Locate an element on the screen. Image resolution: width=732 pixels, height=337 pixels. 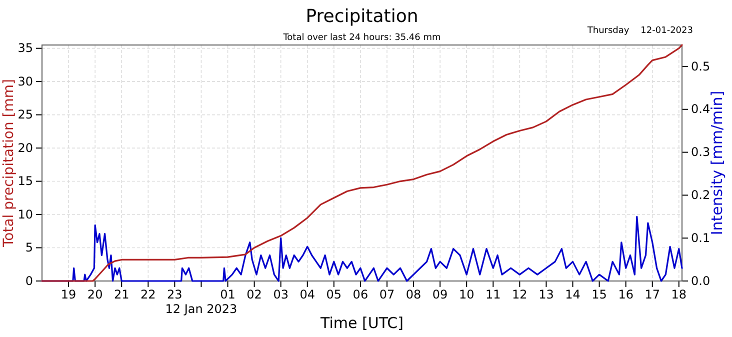
text: 12 Jan 2023 is located at coordinates (201, 309).